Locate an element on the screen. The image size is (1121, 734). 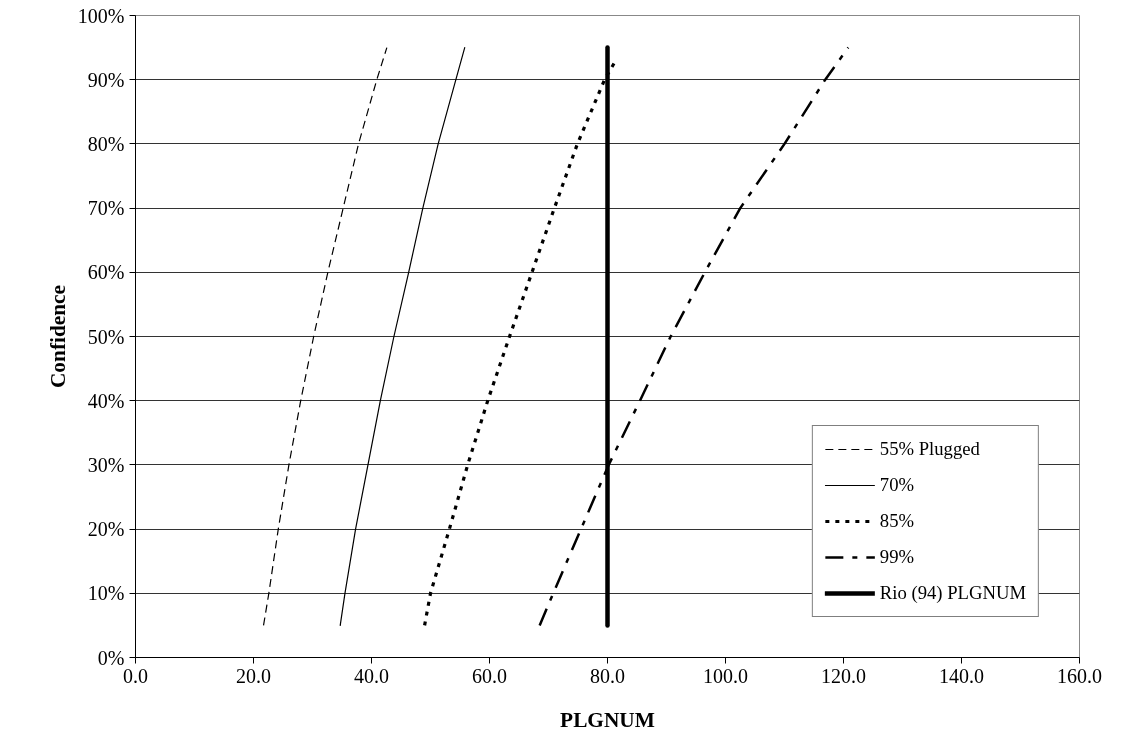
y-tick-label: 0% is located at coordinates (111, 657).